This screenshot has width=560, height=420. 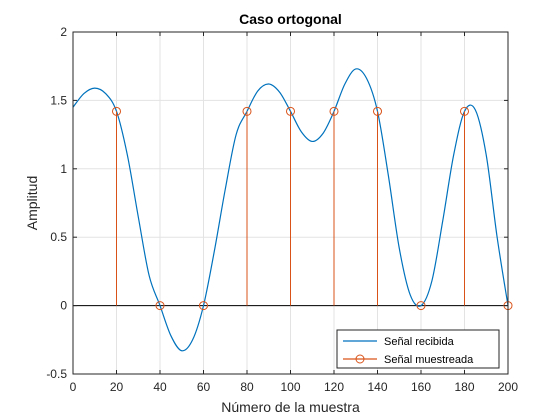 I want to click on legend-entry-label: Señal recibida, so click(x=419, y=342).